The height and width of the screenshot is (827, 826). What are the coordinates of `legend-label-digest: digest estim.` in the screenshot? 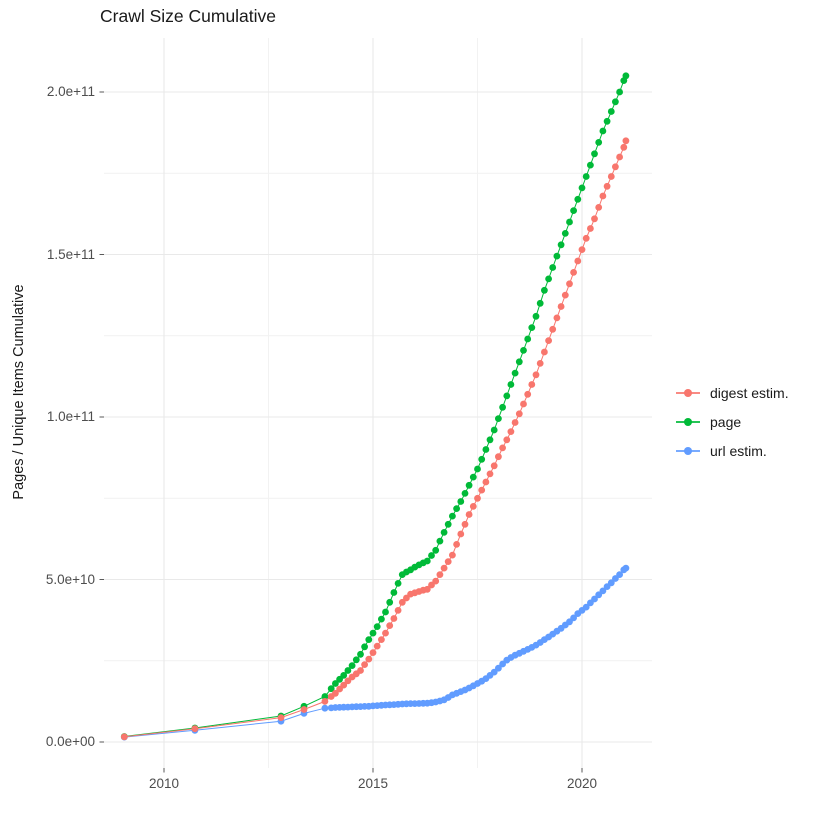 It's located at (749, 392).